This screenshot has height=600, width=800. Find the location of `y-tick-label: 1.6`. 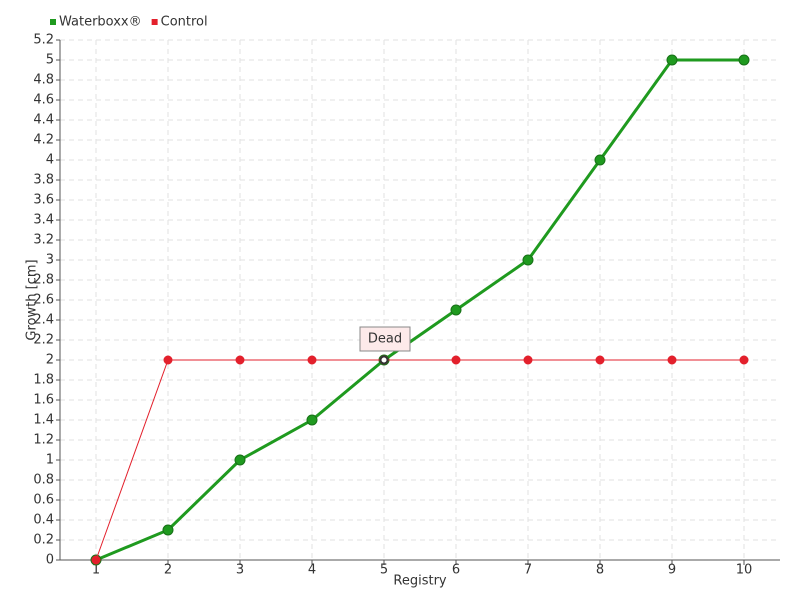

y-tick-label: 1.6 is located at coordinates (43, 400).